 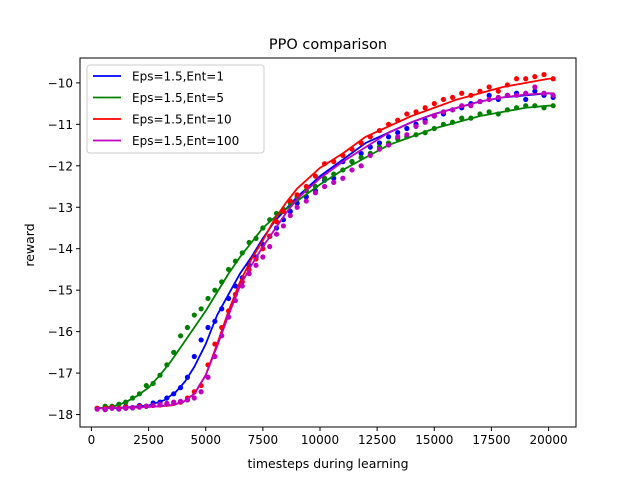 What do you see at coordinates (491, 440) in the screenshot?
I see `x-tick-label: 17500` at bounding box center [491, 440].